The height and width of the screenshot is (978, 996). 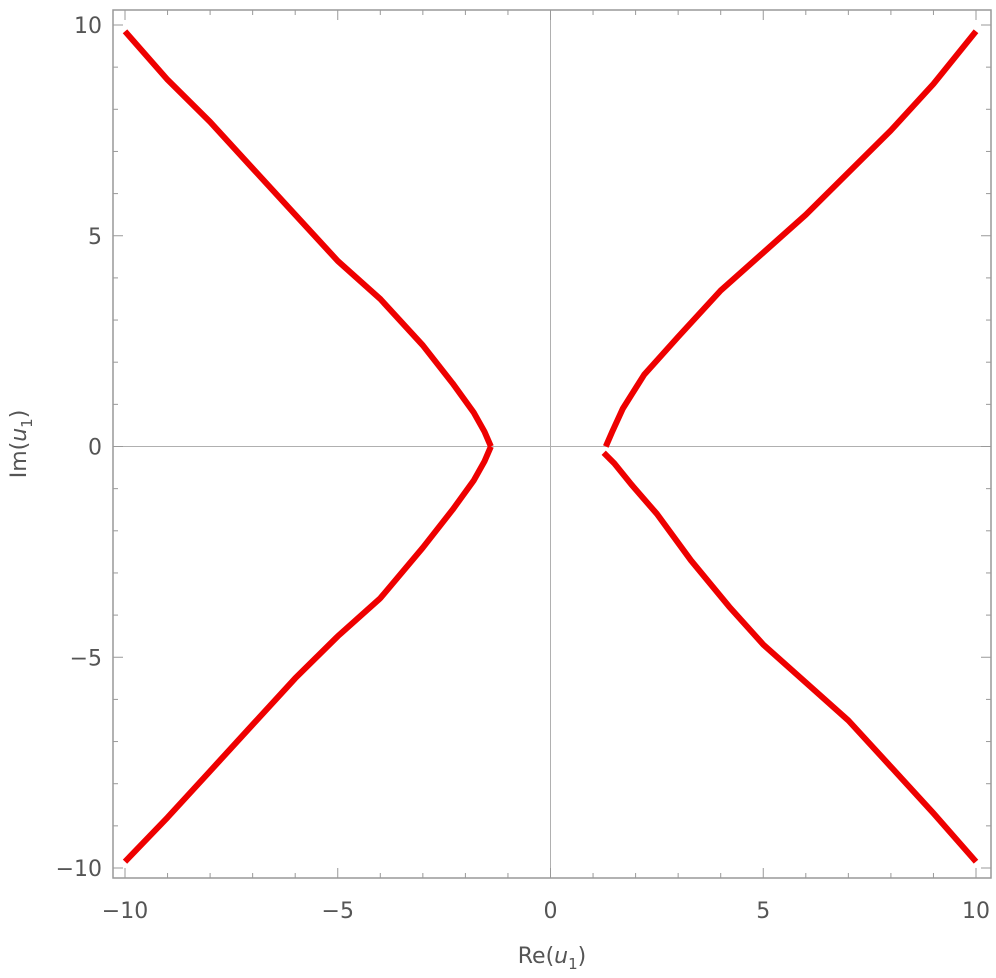 I want to click on y-tick-label: −10, so click(x=79, y=869).